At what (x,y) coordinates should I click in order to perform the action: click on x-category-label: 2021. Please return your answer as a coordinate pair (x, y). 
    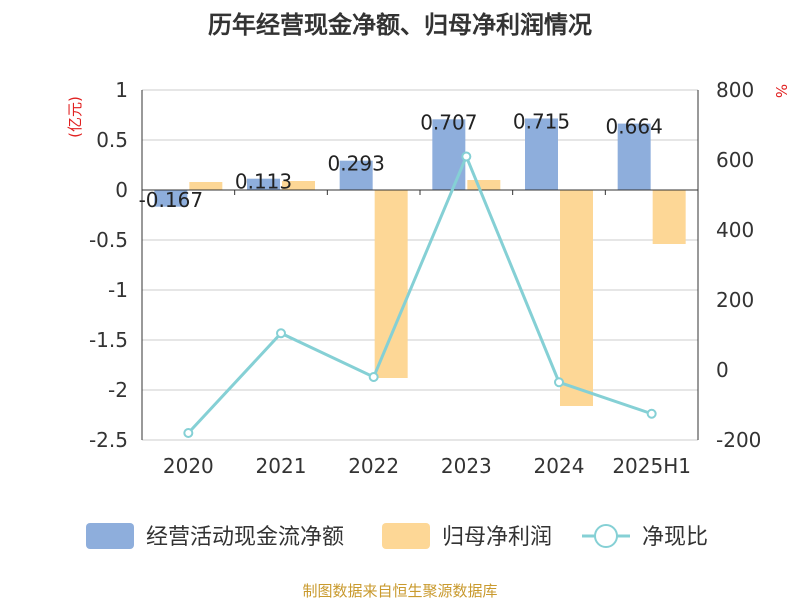
    Looking at the image, I should click on (281, 466).